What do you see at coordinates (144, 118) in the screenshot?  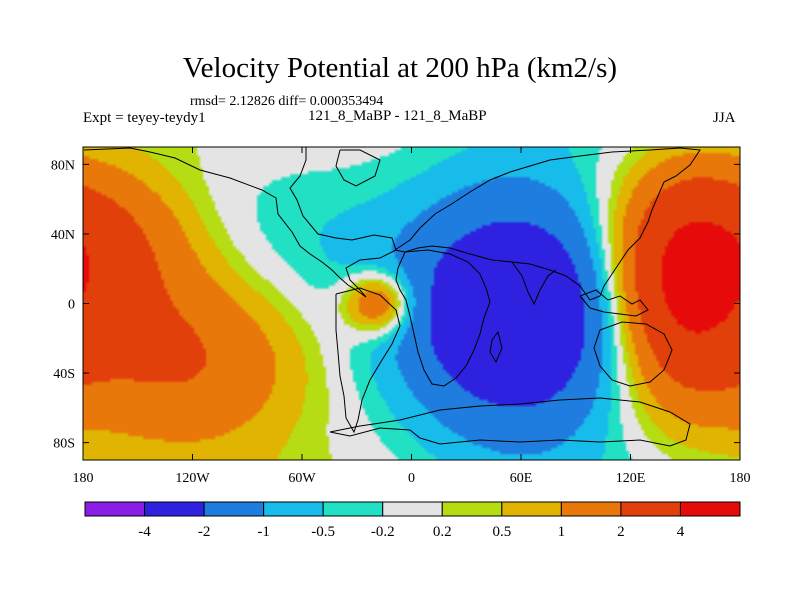 I see `experiment-label: Expt = teyey-teydy1` at bounding box center [144, 118].